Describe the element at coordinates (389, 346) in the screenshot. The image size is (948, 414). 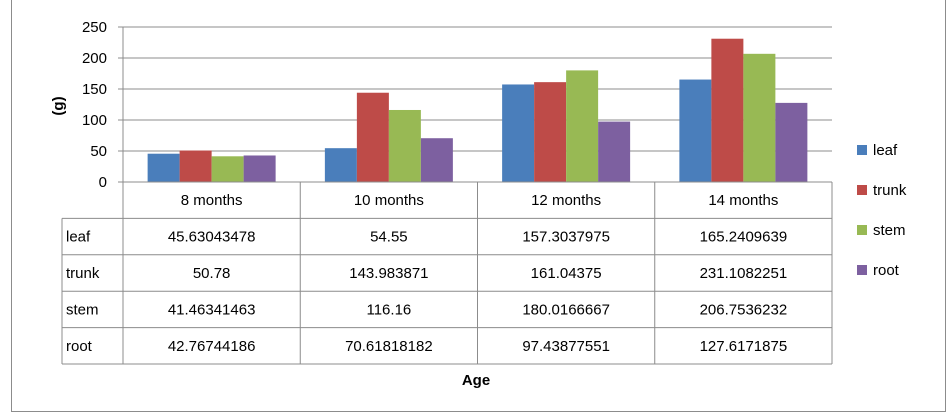
I see `data-label-root-1: 70.61818182` at that location.